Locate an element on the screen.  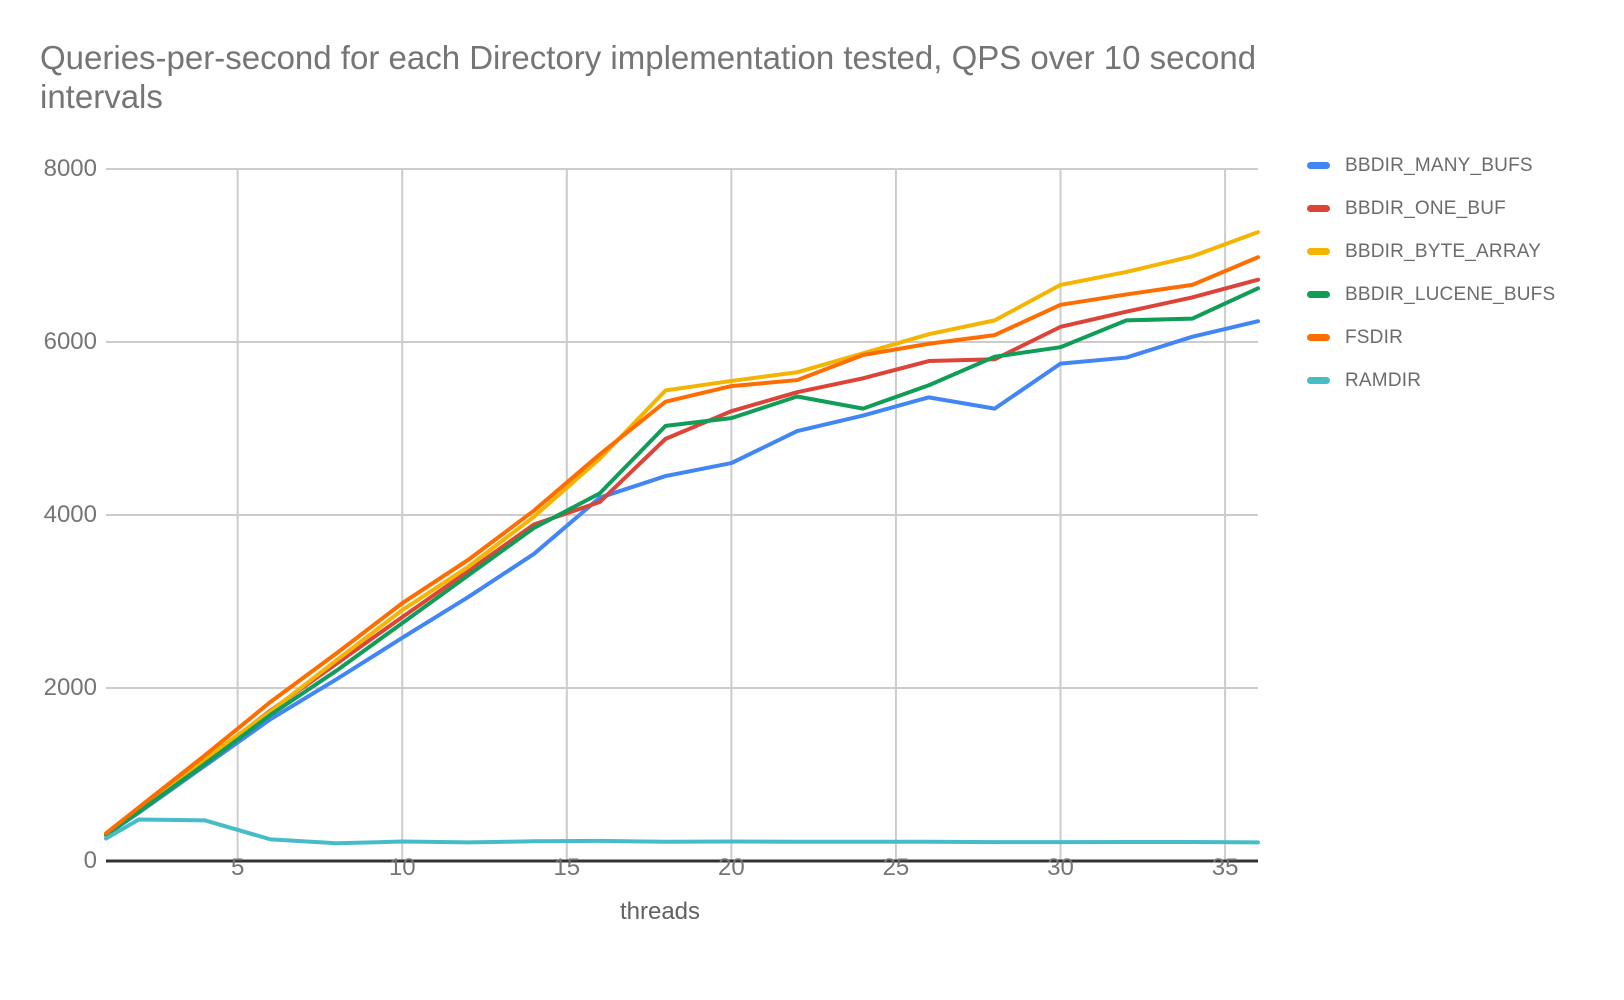
x-tick-label: 20 is located at coordinates (731, 867).